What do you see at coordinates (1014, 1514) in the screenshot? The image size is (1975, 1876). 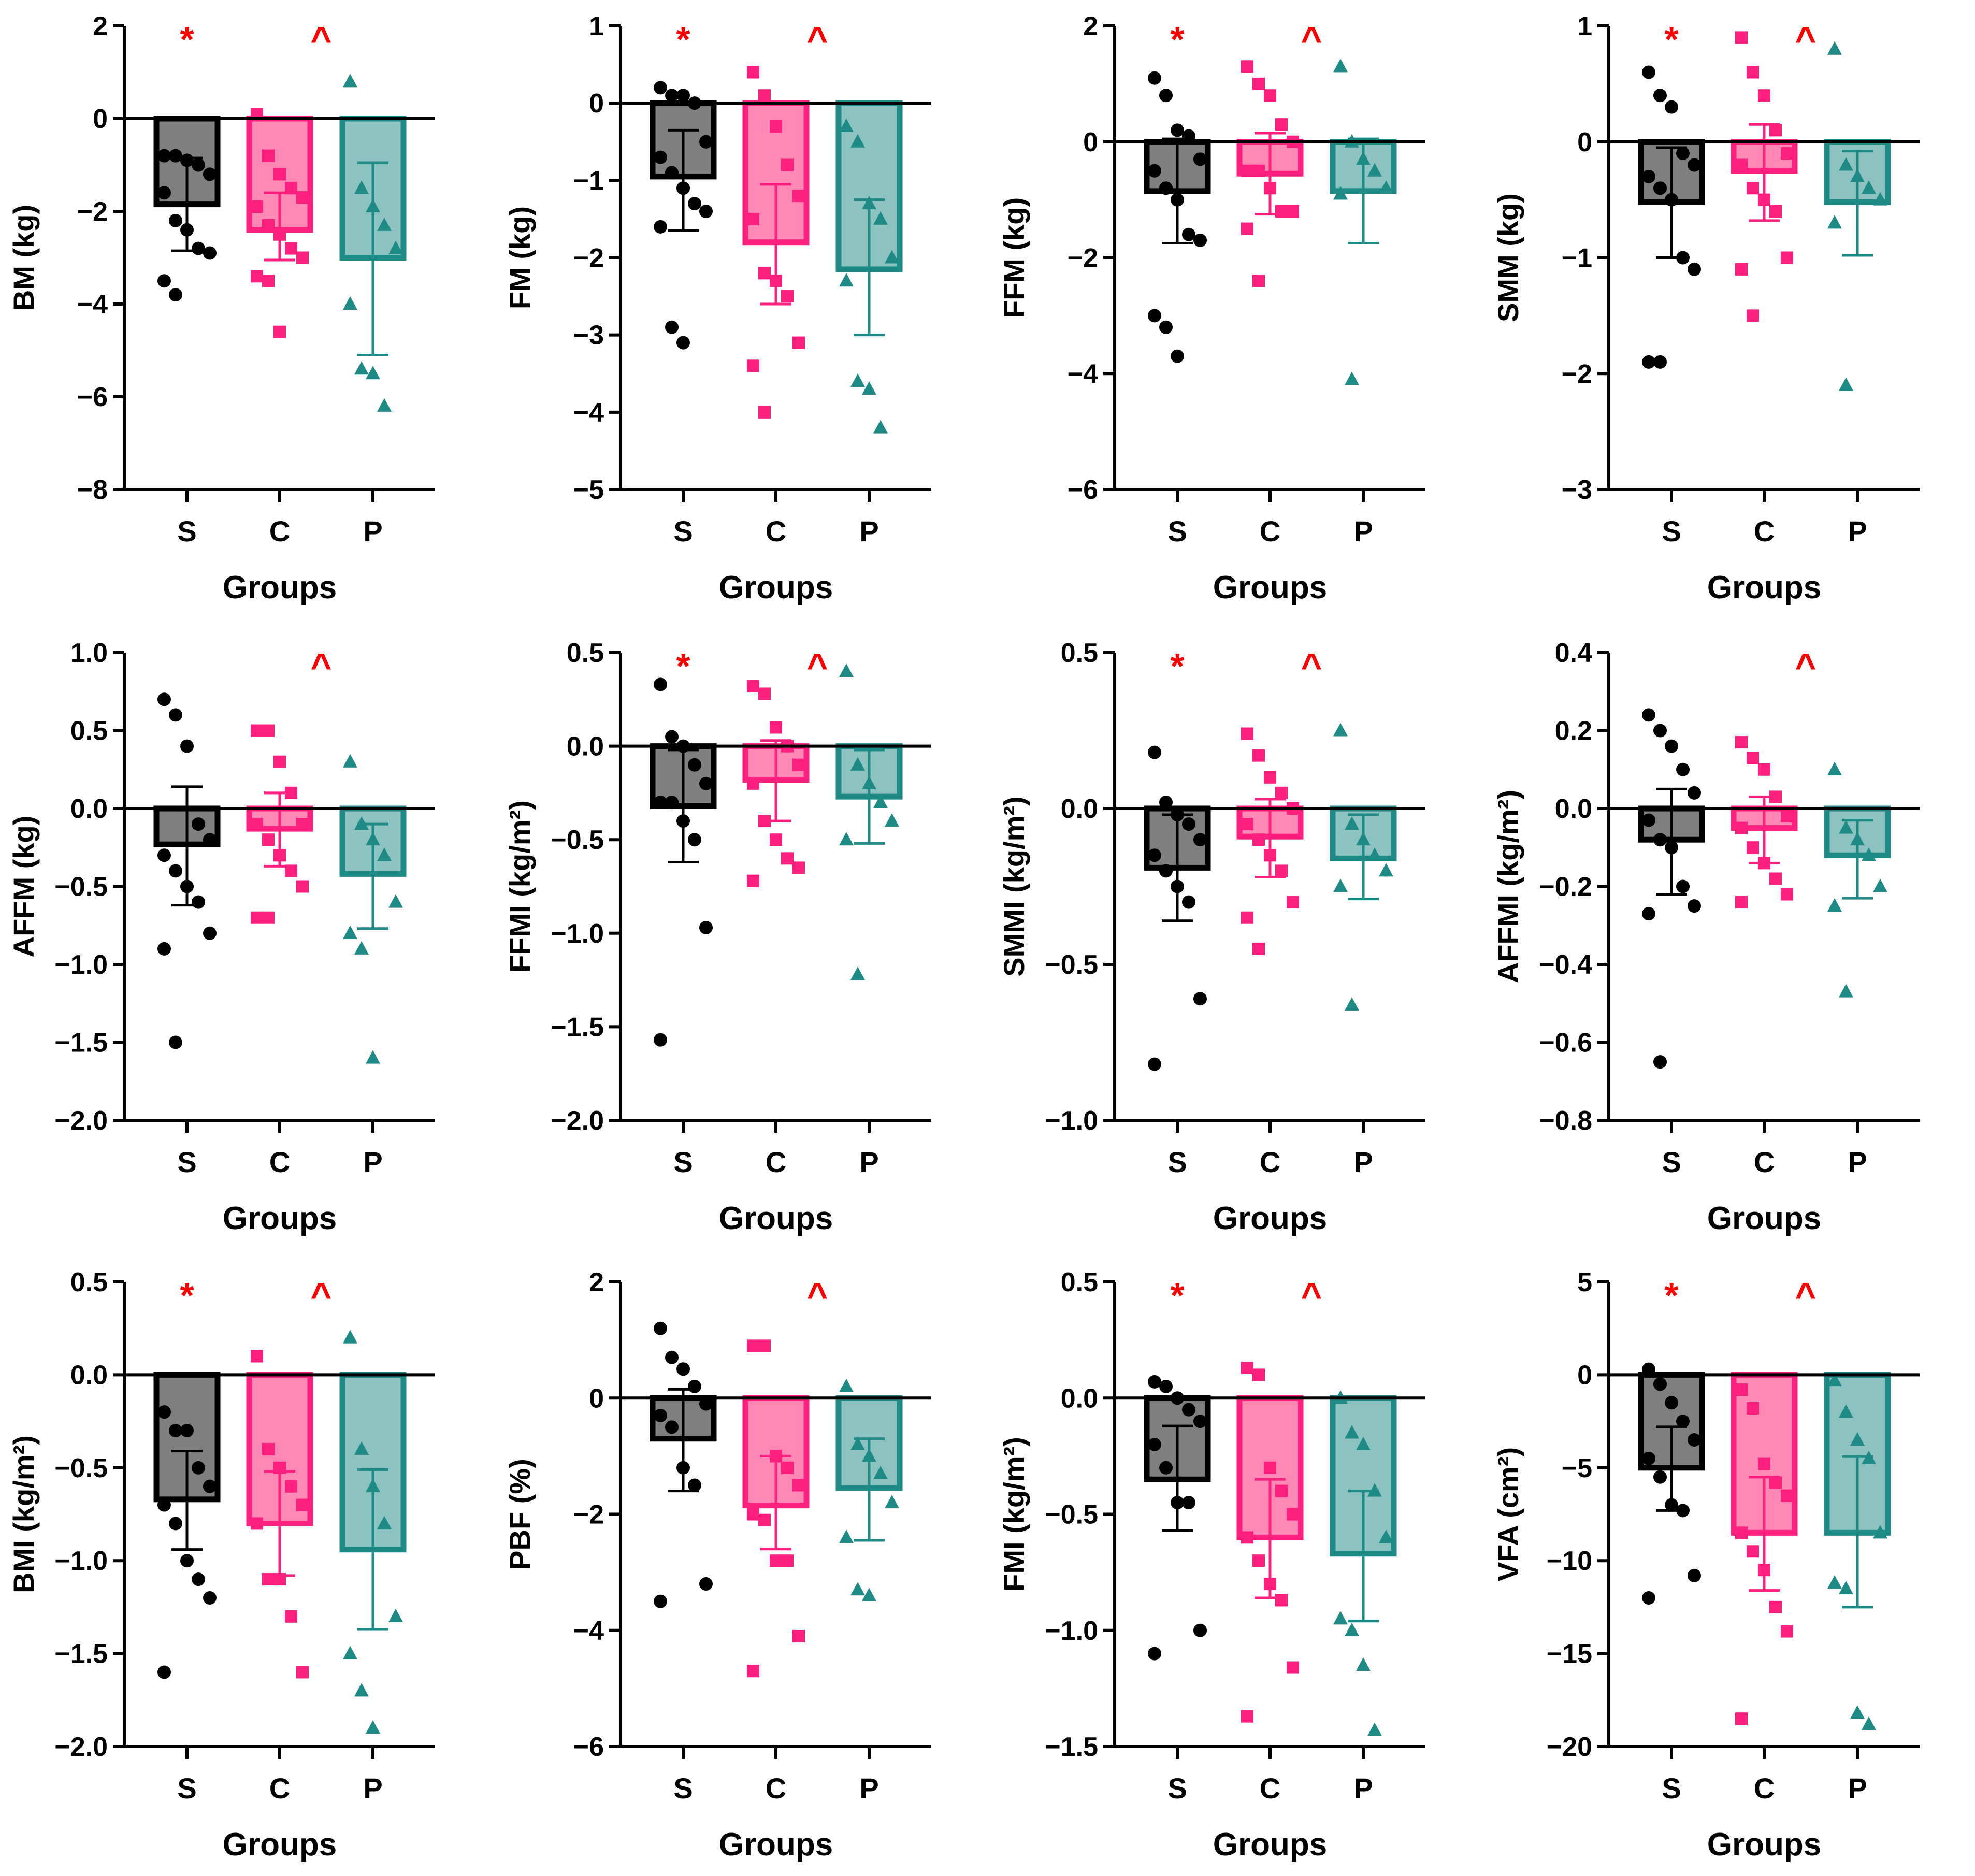 I see `y-axis-title: FMI (kg/m²)` at bounding box center [1014, 1514].